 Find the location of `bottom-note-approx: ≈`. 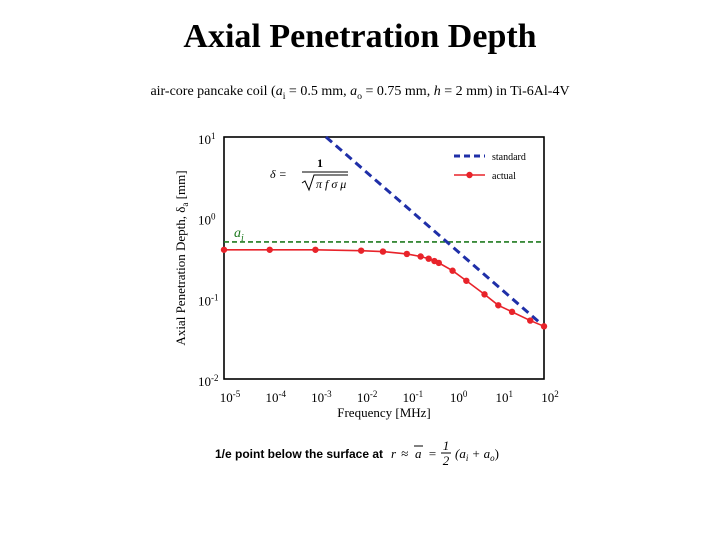

bottom-note-approx: ≈ is located at coordinates (404, 453).